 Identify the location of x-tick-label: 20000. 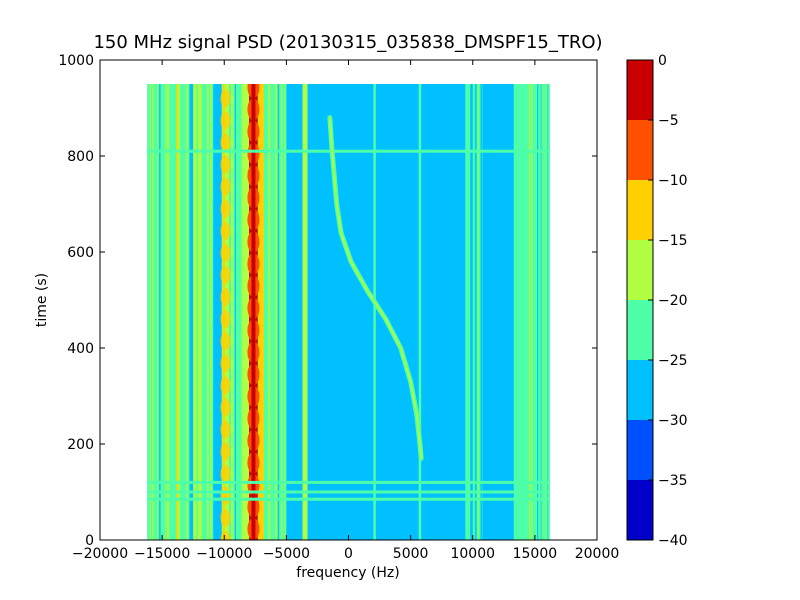
(597, 554).